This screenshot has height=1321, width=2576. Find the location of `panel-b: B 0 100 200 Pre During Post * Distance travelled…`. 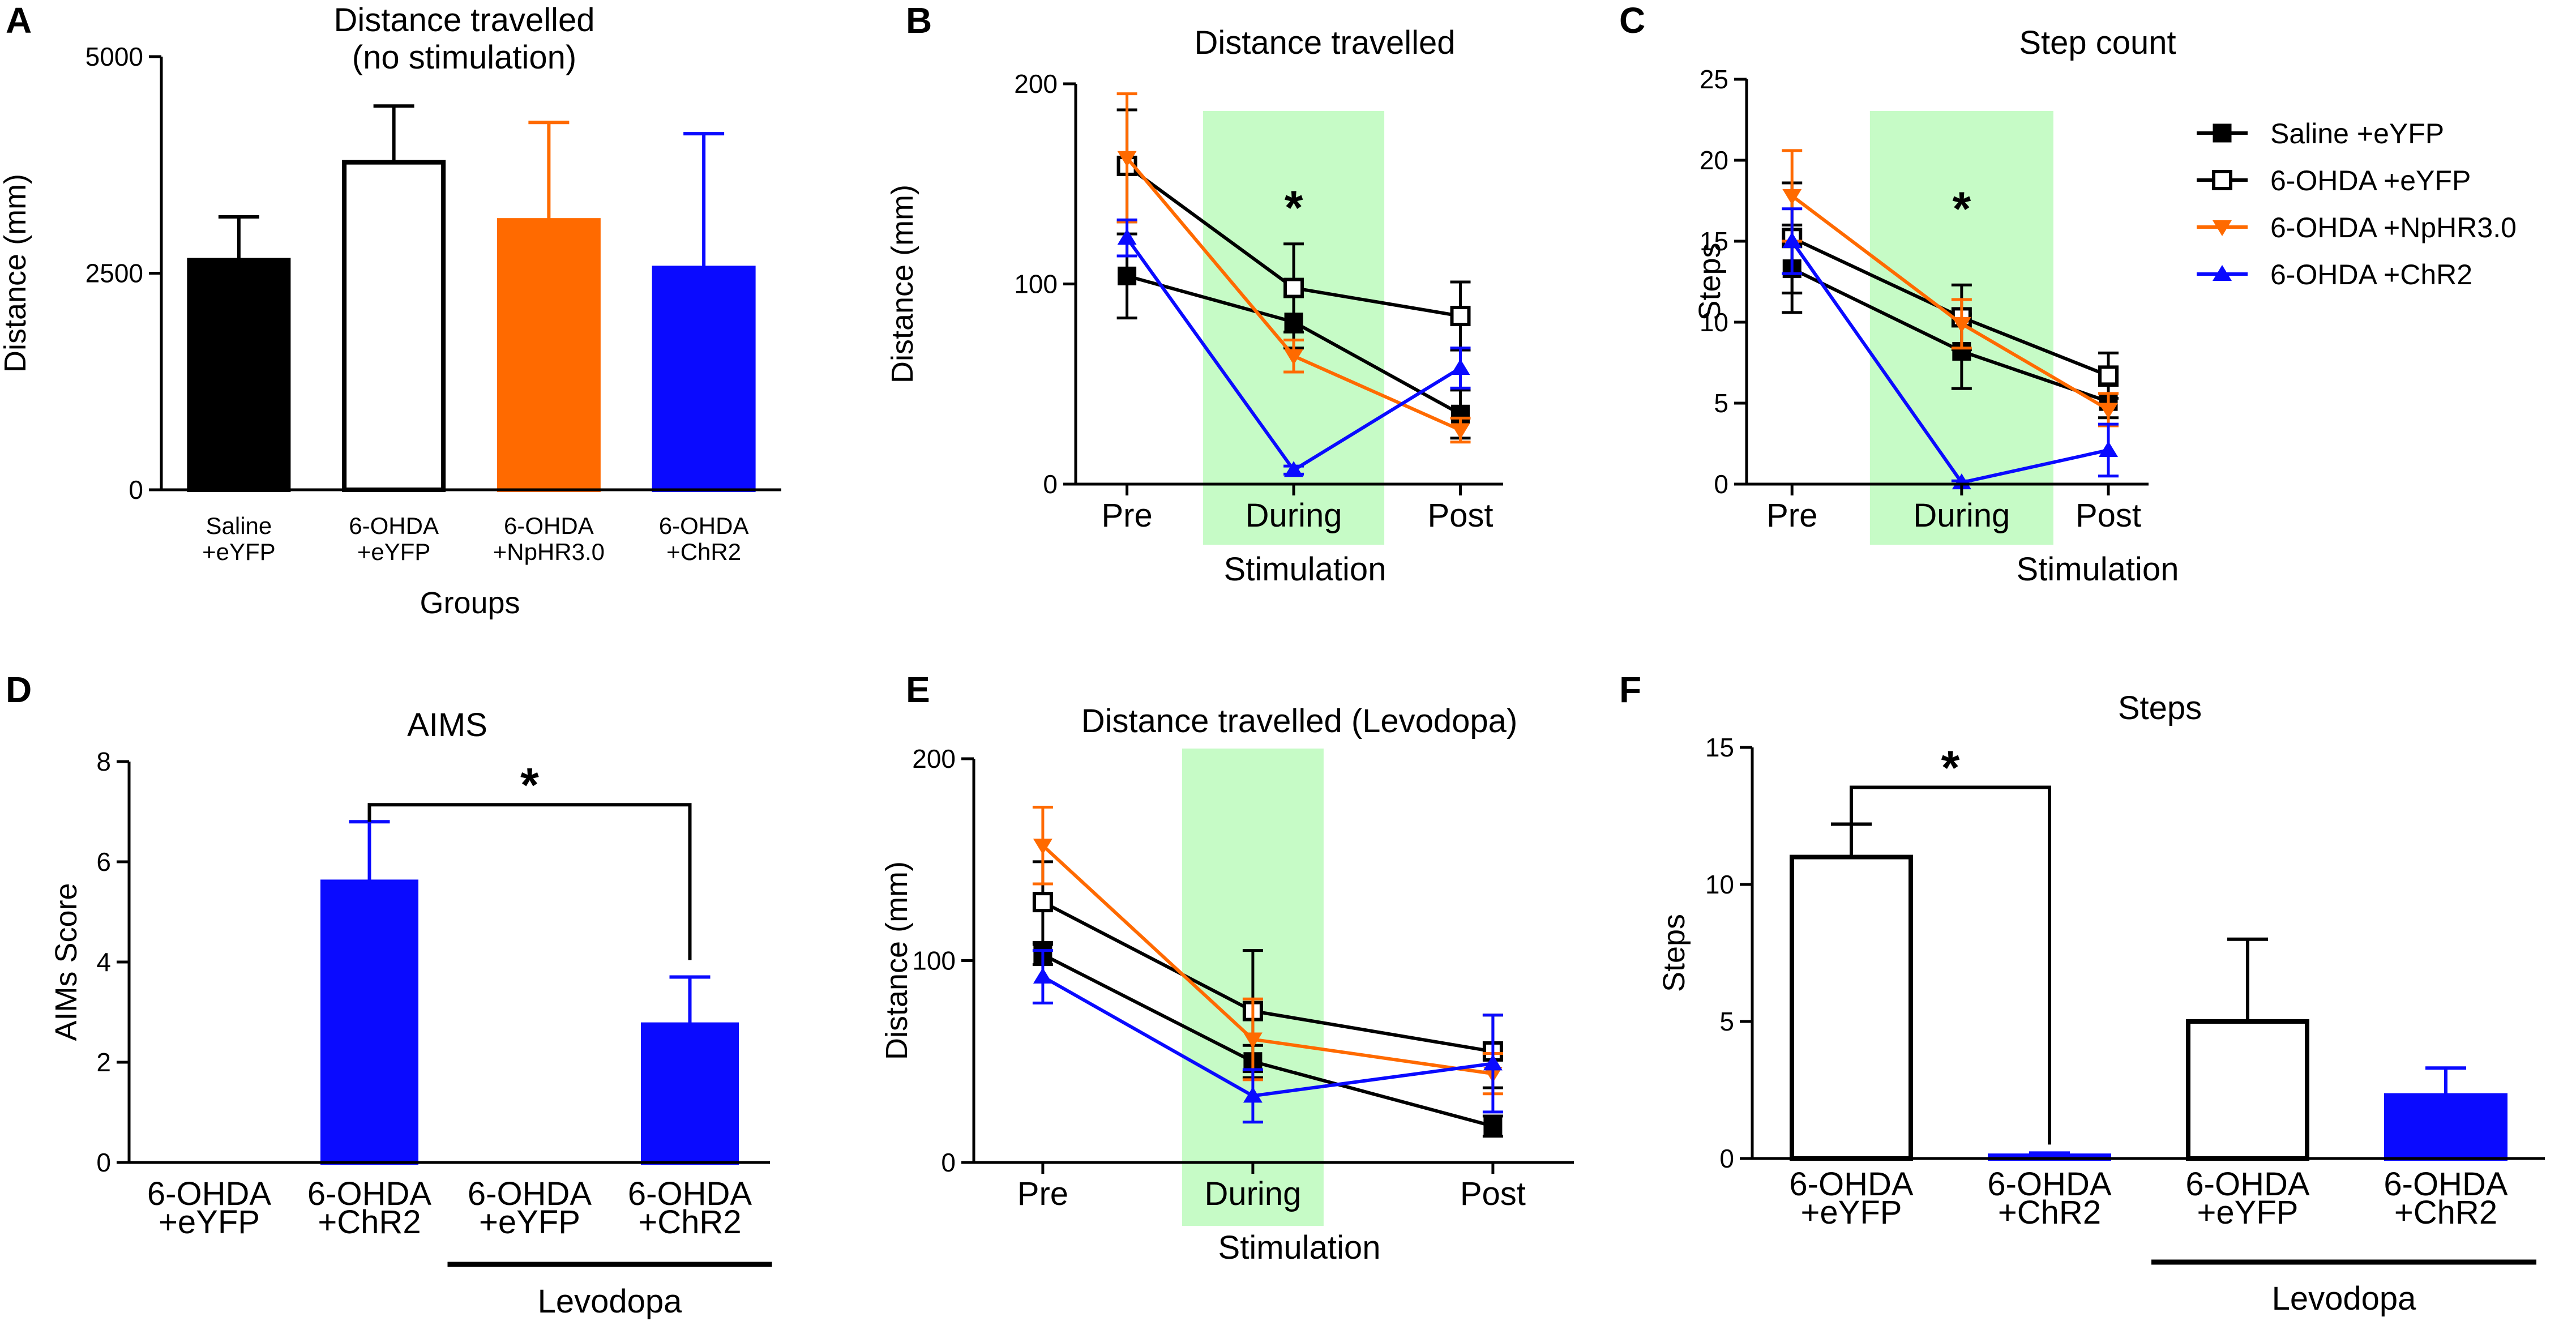

panel-b: B 0 100 200 Pre During Post * Distance travelled… is located at coordinates (1194, 294).